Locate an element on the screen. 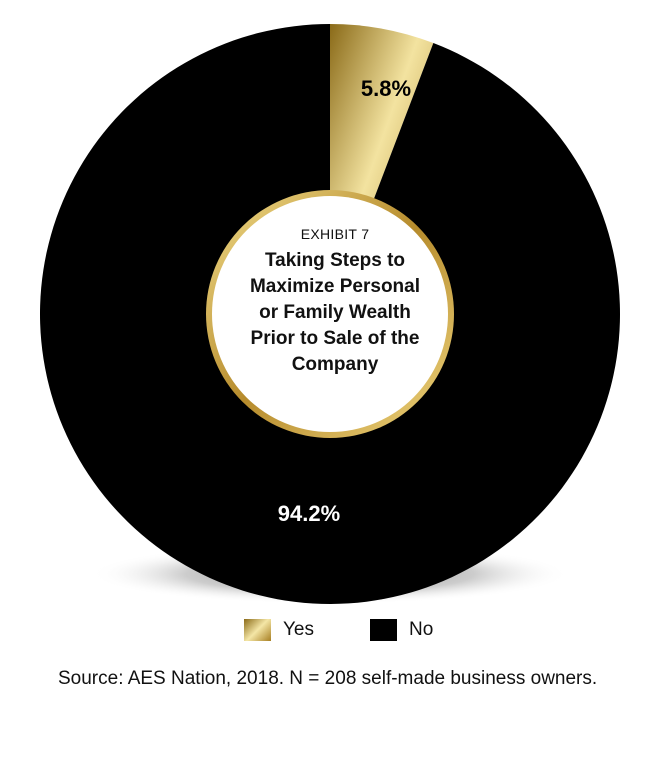 The image size is (650, 764). chart-legend: Yes No is located at coordinates (338, 630).